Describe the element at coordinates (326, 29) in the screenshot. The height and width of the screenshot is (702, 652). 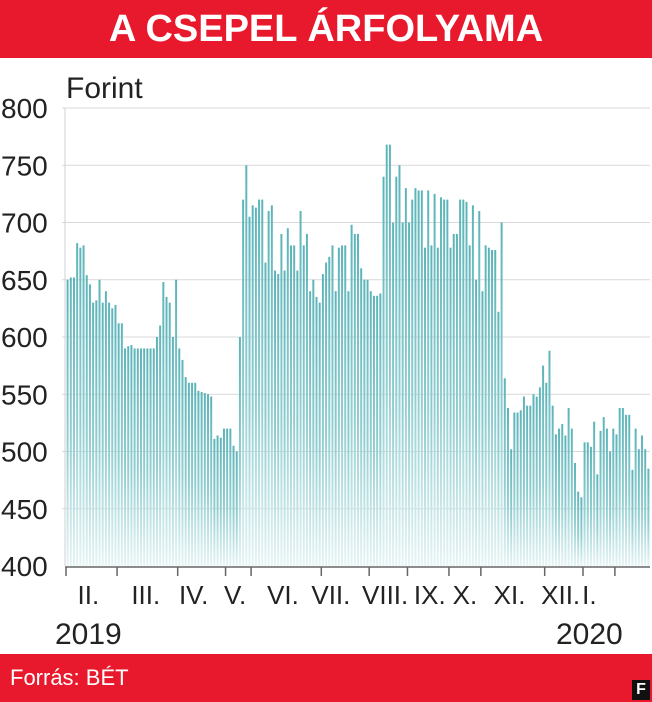
I see `chart-title: A CSEPEL ÁRFOLYAMA` at that location.